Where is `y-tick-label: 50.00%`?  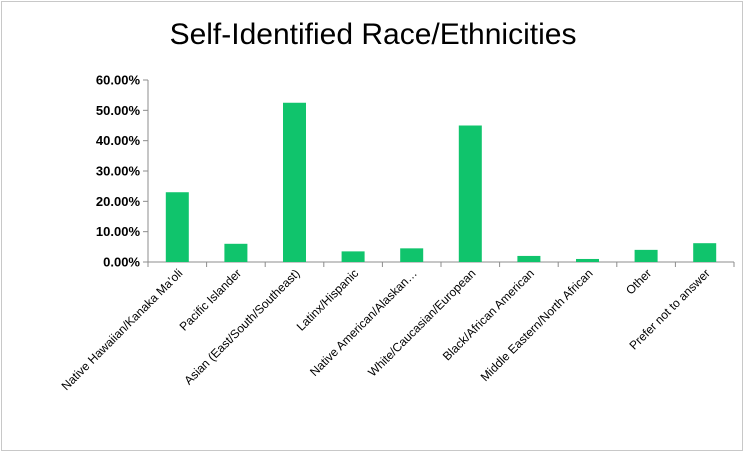 y-tick-label: 50.00% is located at coordinates (118, 110).